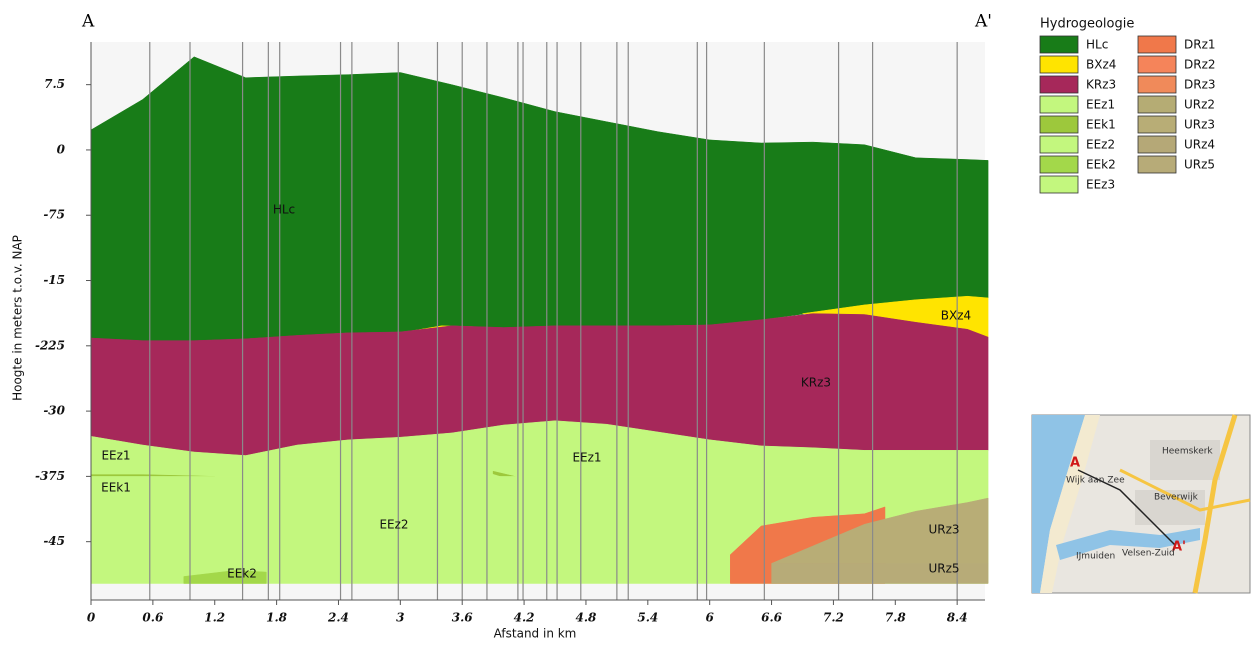 This screenshot has width=1251, height=650. Describe the element at coordinates (54, 84) in the screenshot. I see `y-tick-label: 7.5` at that location.